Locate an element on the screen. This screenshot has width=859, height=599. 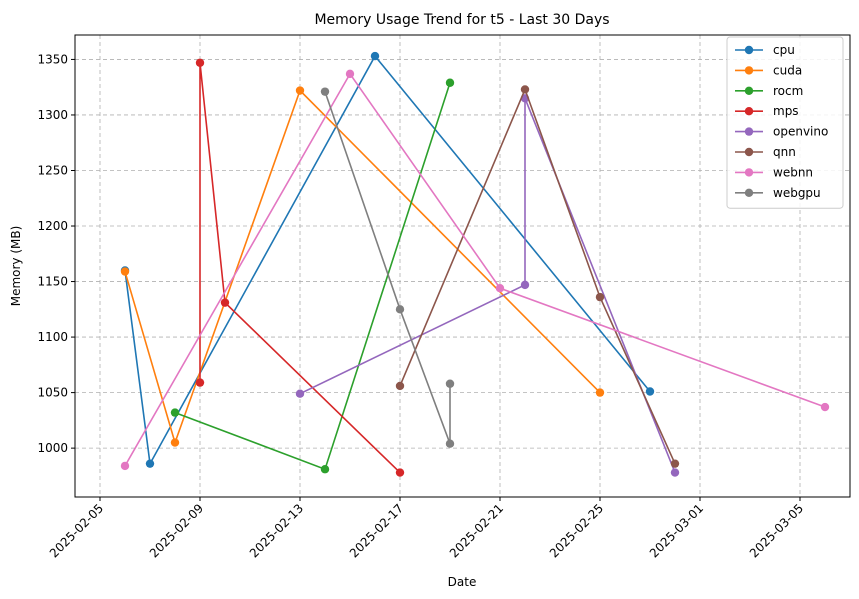
legend-label: cuda is located at coordinates (787, 70).